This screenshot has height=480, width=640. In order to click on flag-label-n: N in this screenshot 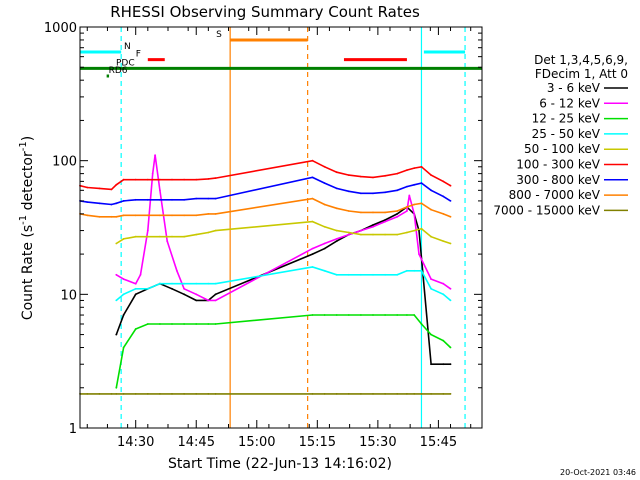, I will do `click(127, 47)`.